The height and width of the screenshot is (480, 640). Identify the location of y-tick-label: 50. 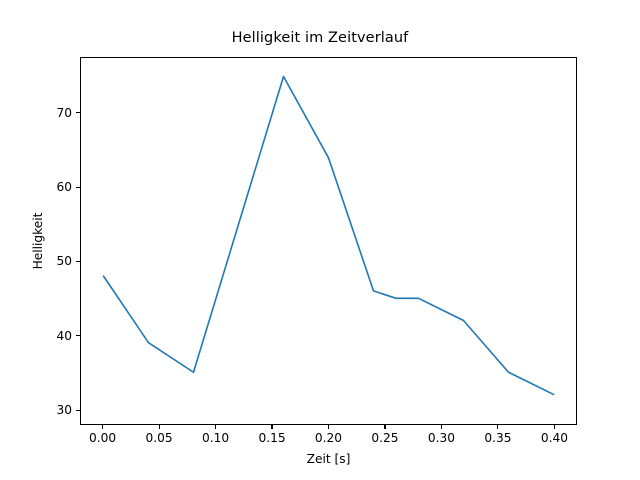
(64, 261).